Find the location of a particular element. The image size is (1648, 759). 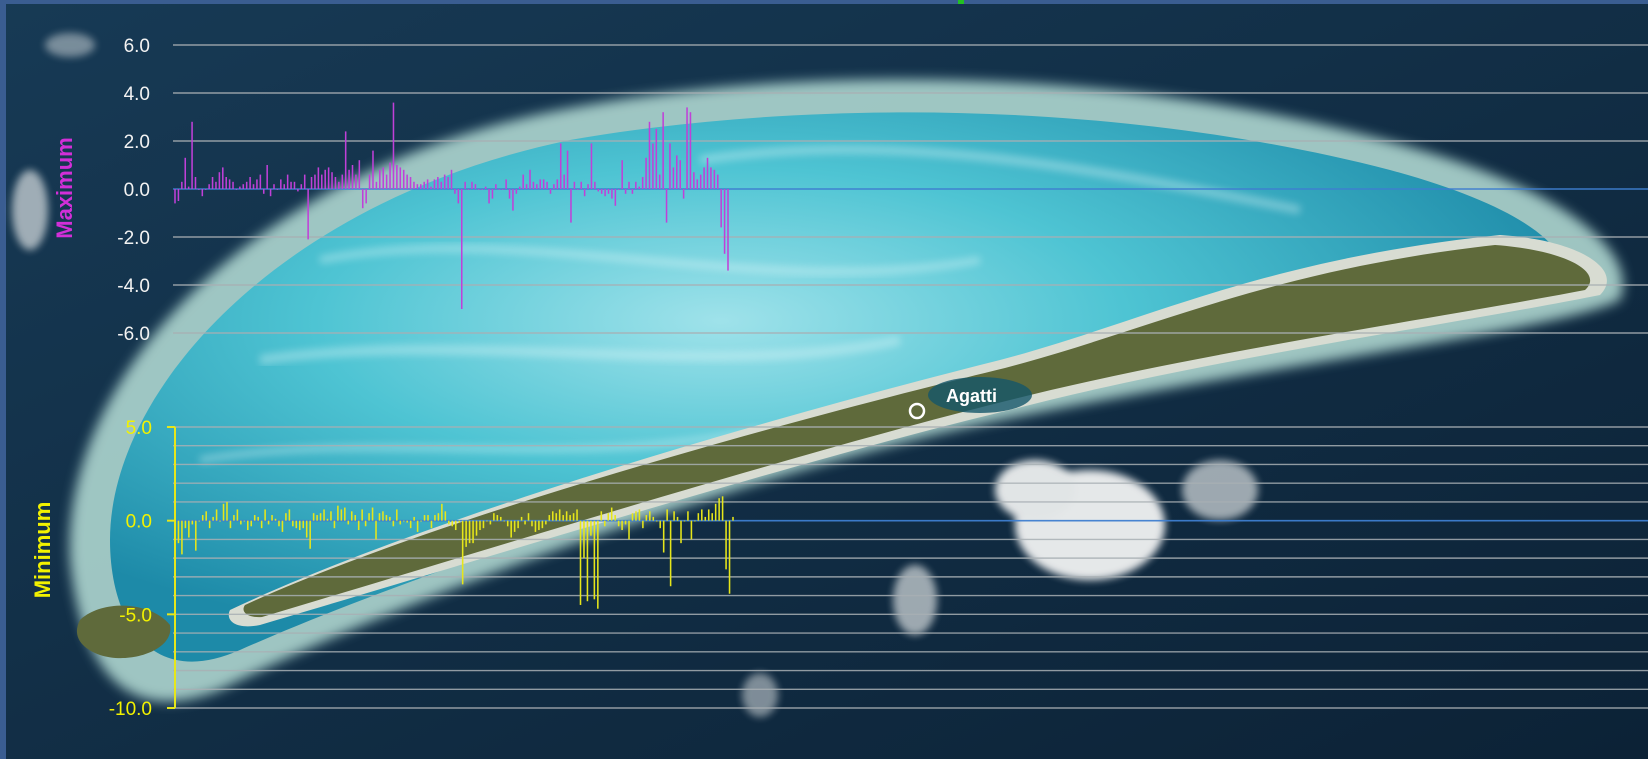

y-tick-label: -10.0 is located at coordinates (130, 709).